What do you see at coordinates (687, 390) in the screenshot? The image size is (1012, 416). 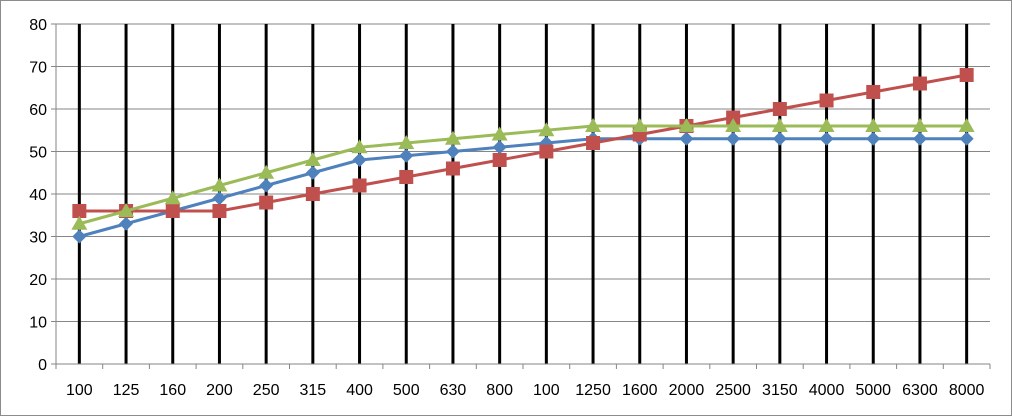 I see `x-tick-label: 2000` at bounding box center [687, 390].